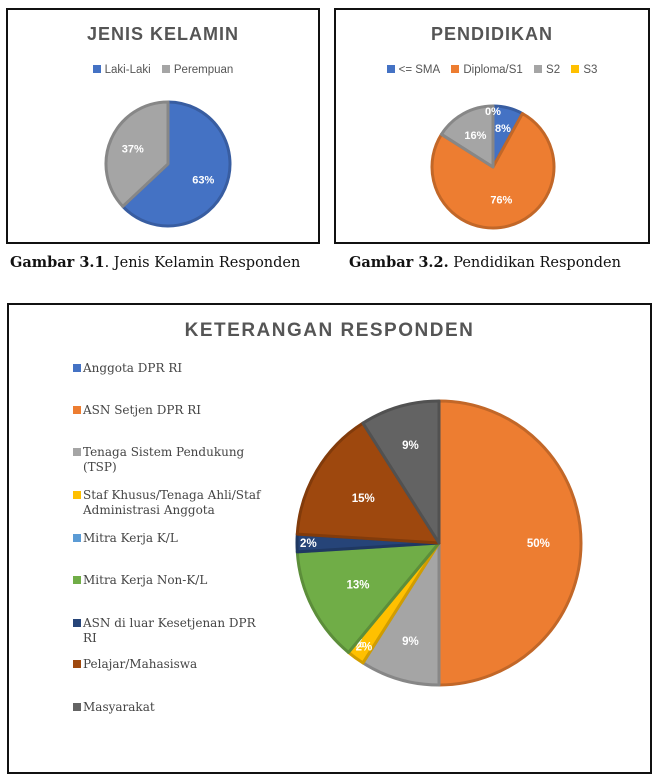  I want to click on pie-data-label: 16%, so click(475, 136).